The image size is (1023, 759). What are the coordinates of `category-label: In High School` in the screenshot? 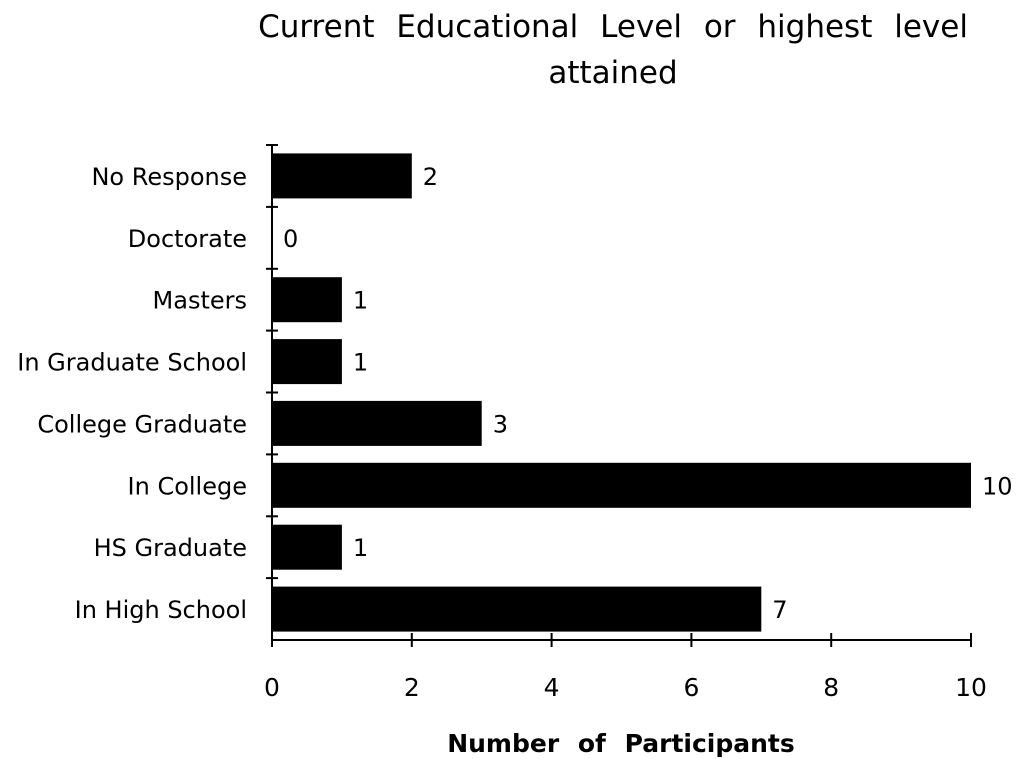 It's located at (161, 610).